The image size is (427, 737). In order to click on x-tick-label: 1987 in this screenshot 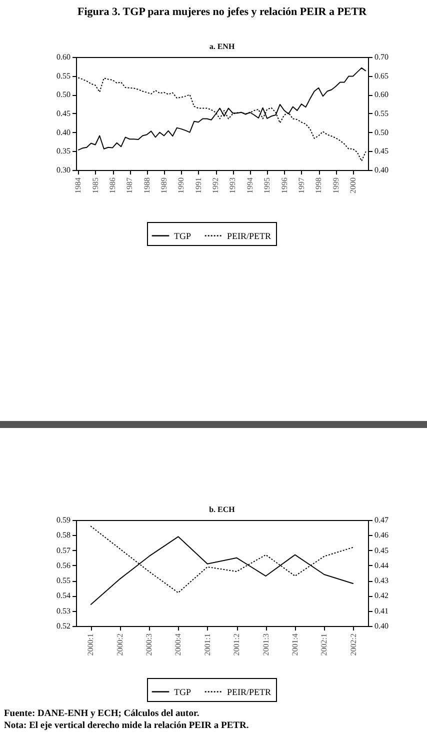, I will do `click(129, 186)`.